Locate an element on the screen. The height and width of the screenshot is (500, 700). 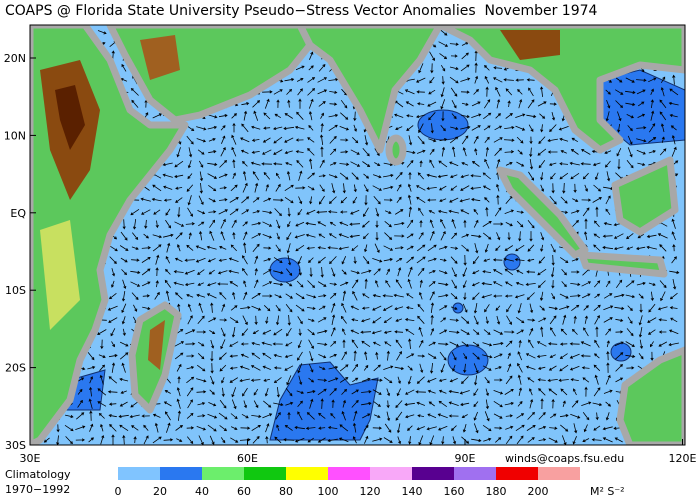
colorbar-units: M² S⁻² is located at coordinates (607, 491).